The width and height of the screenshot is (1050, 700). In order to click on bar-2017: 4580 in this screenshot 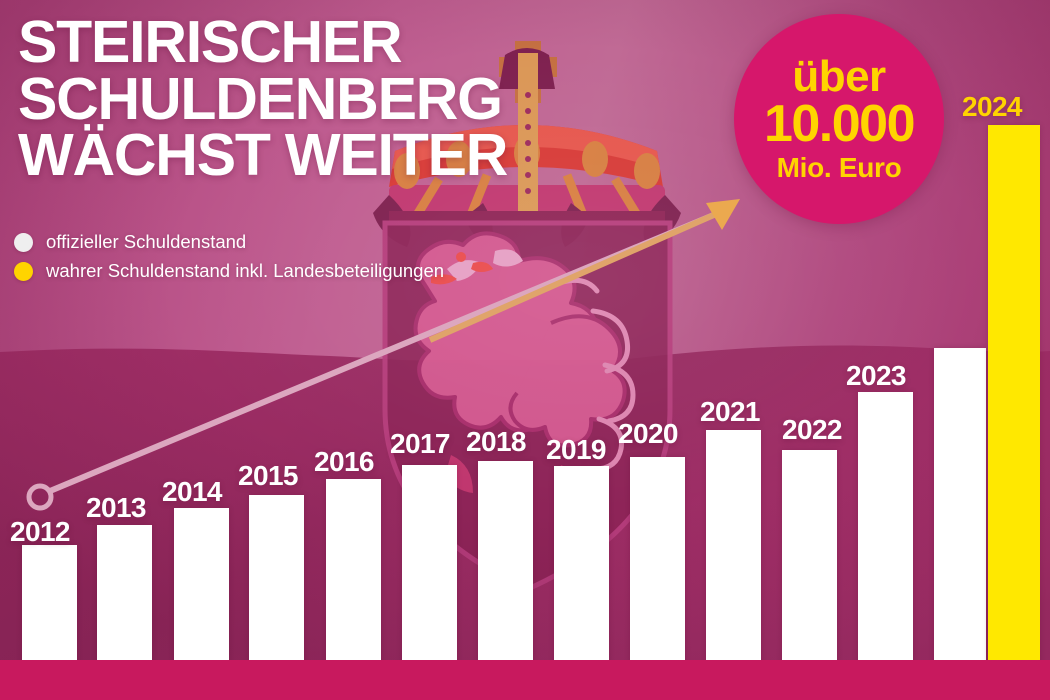, I will do `click(429, 576)`.